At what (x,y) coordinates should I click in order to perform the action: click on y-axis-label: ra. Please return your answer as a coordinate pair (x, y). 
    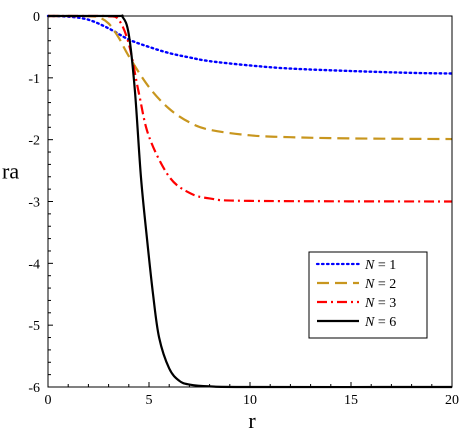
    Looking at the image, I should click on (10, 171).